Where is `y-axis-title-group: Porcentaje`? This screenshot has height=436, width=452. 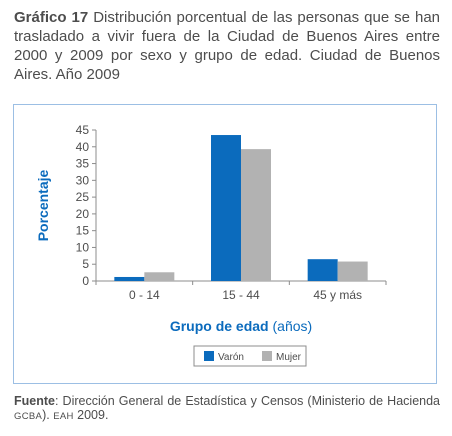 y-axis-title-group: Porcentaje is located at coordinates (43, 205).